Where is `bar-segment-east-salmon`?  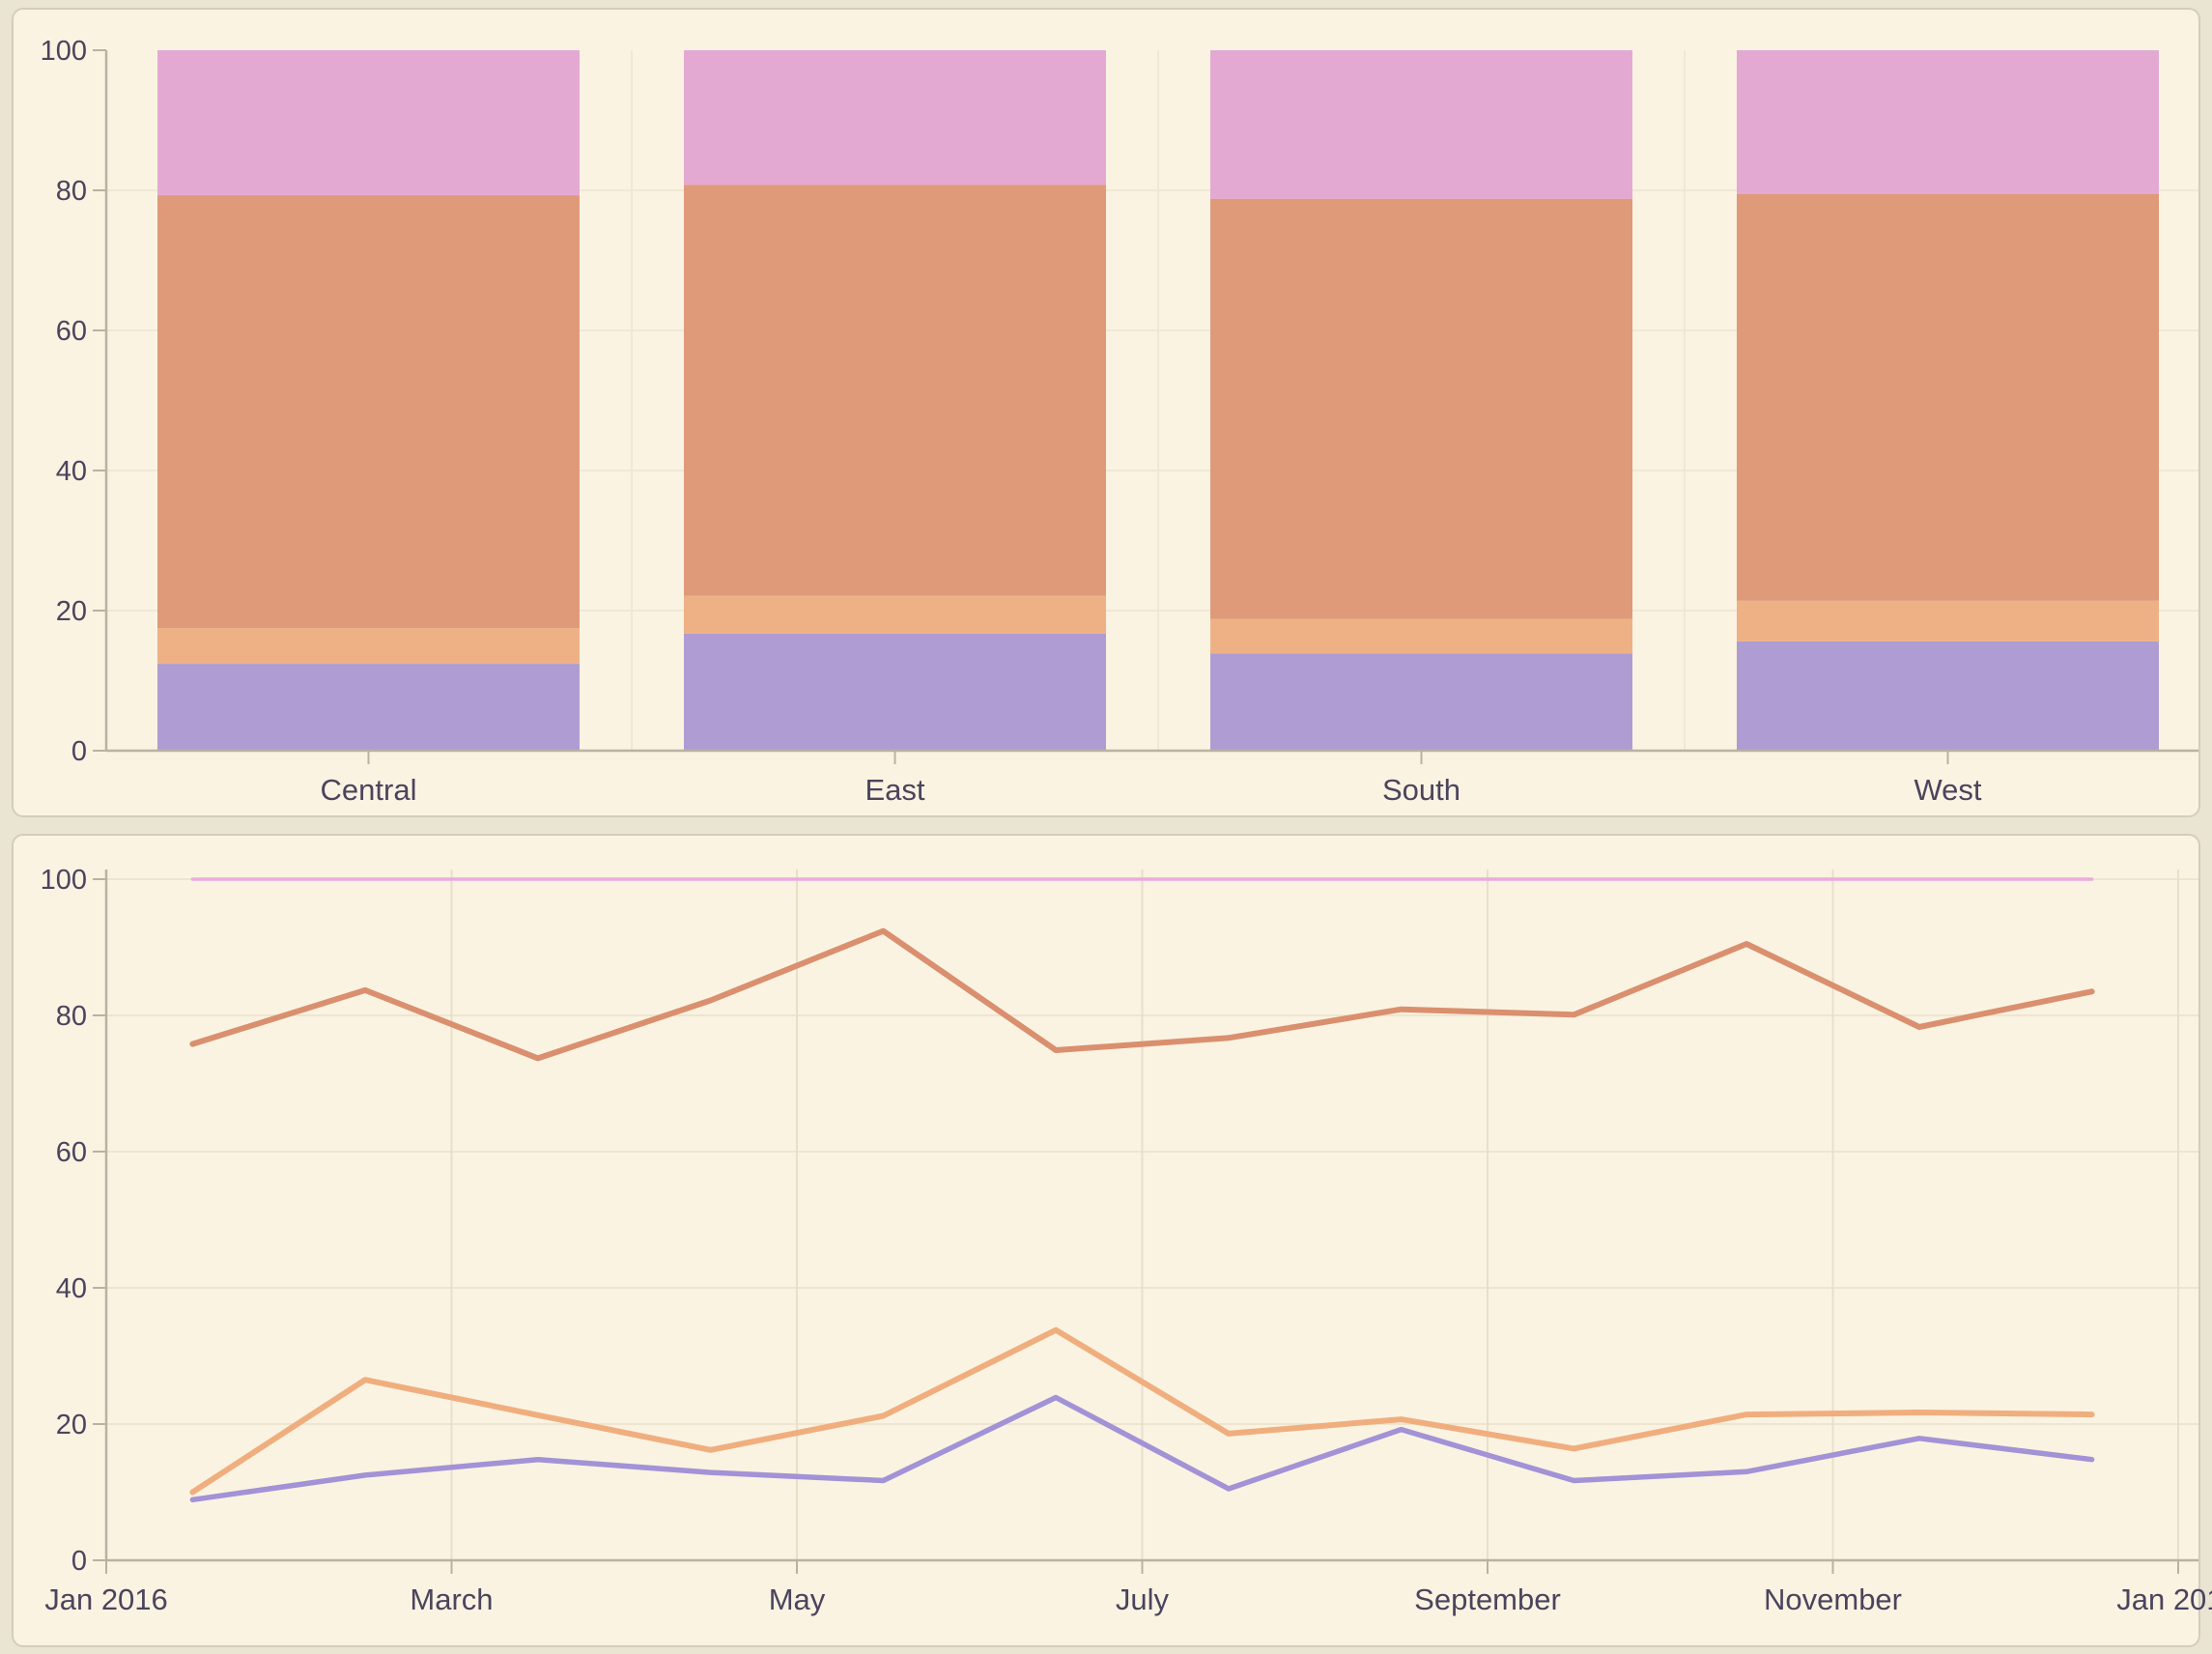
bar-segment-east-salmon is located at coordinates (895, 390).